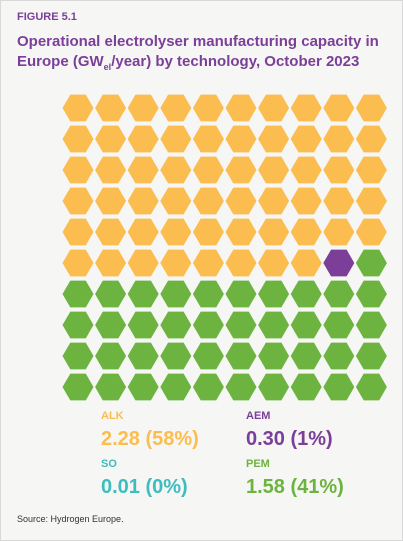  I want to click on title-subscript: el, so click(107, 67).